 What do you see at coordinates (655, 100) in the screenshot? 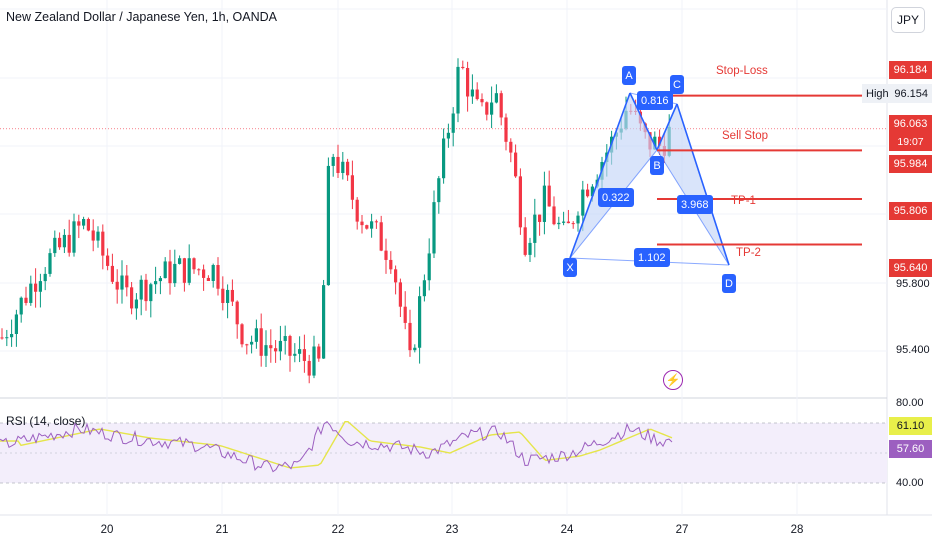
I see `ratio-ac-label: 0.816` at bounding box center [655, 100].